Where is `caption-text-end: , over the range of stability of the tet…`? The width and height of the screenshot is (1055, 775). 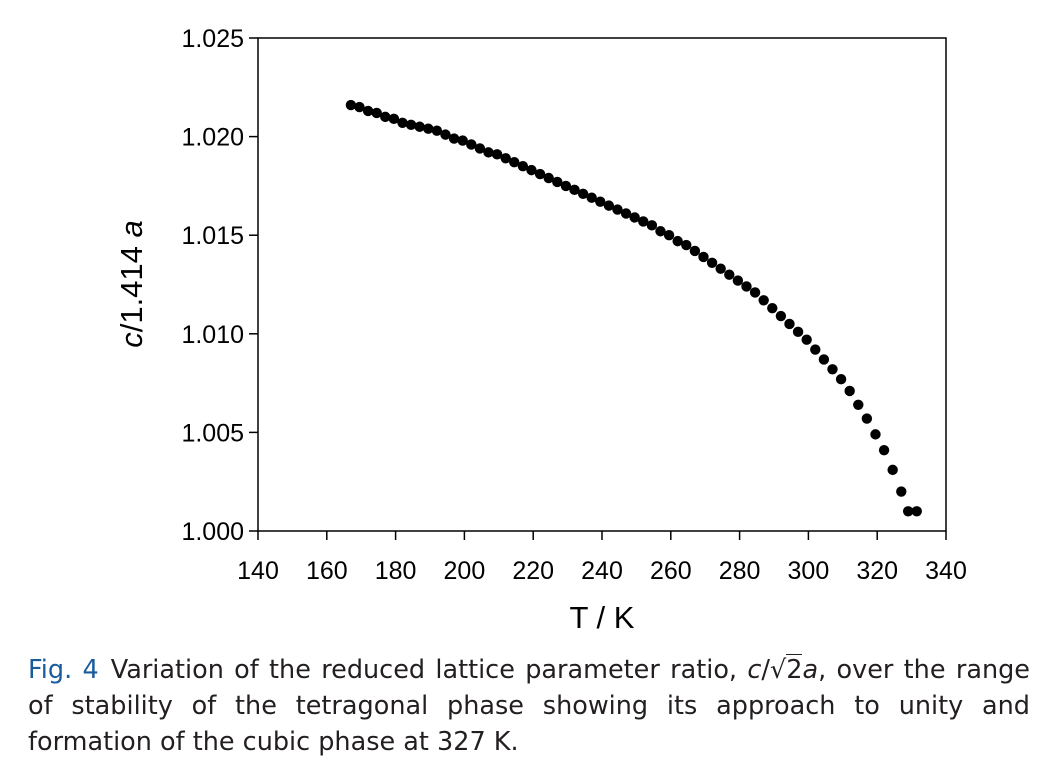 caption-text-end: , over the range of stability of the tet… is located at coordinates (529, 706).